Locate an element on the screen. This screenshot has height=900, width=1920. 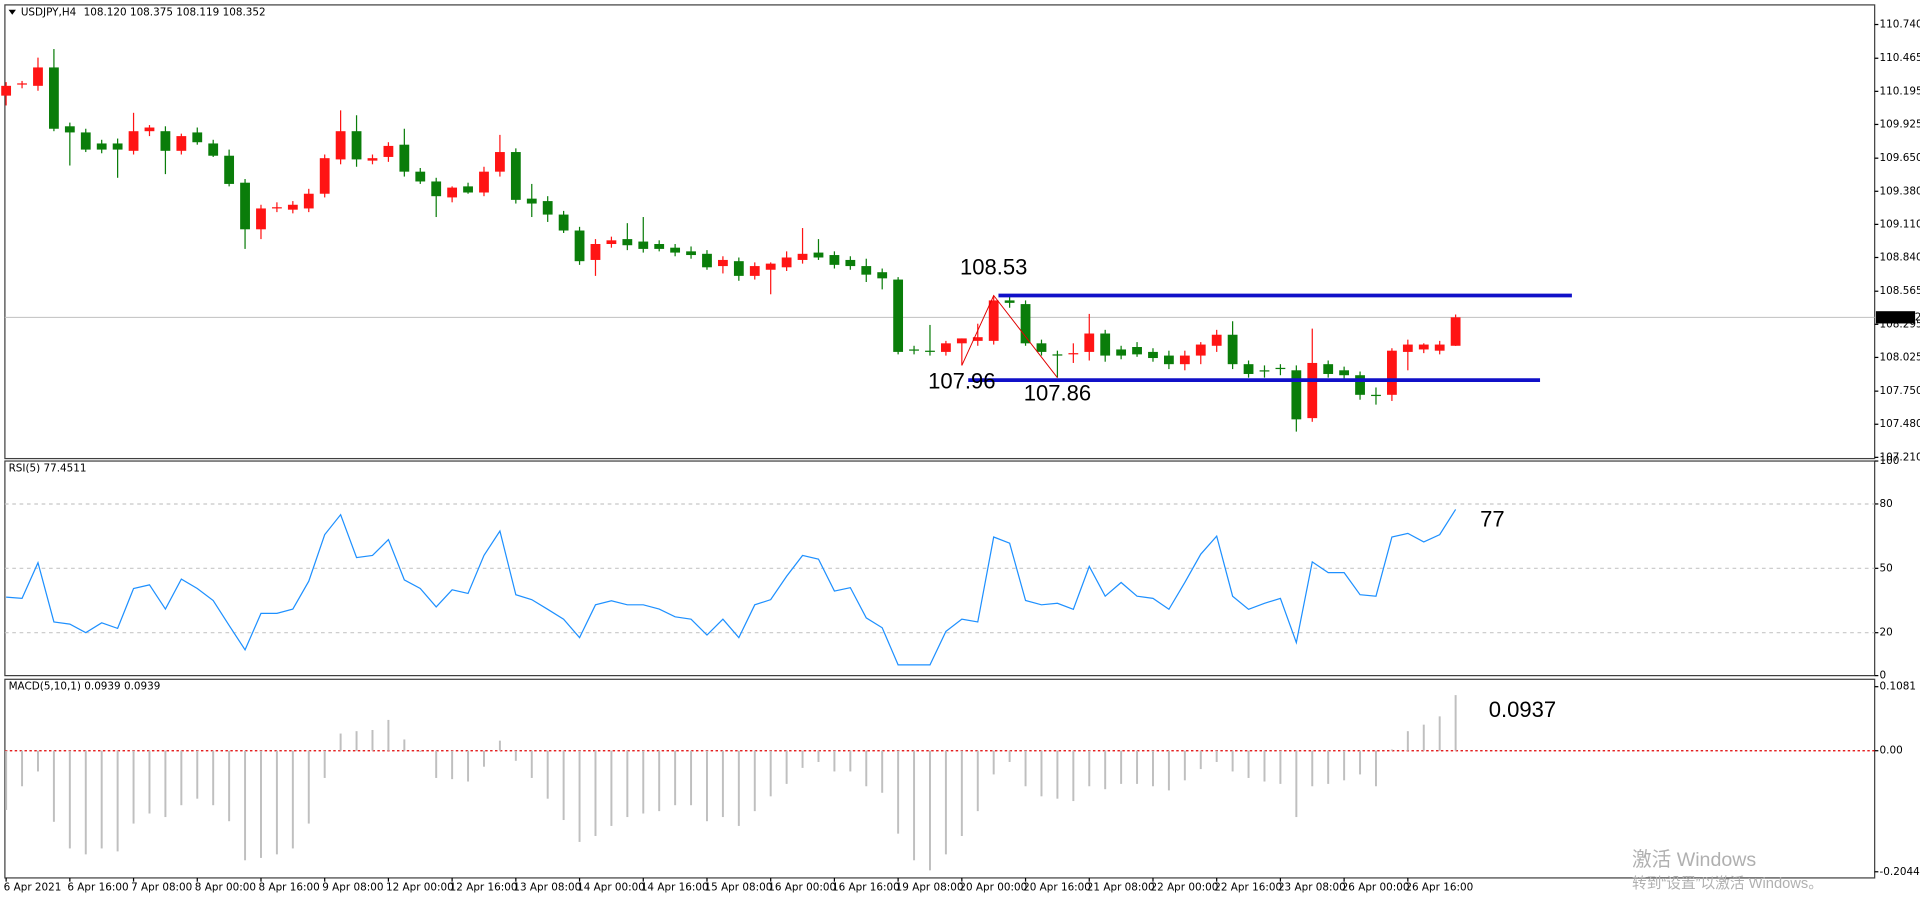
x-tick-label: 6 Apr 16:00 is located at coordinates (97, 888).